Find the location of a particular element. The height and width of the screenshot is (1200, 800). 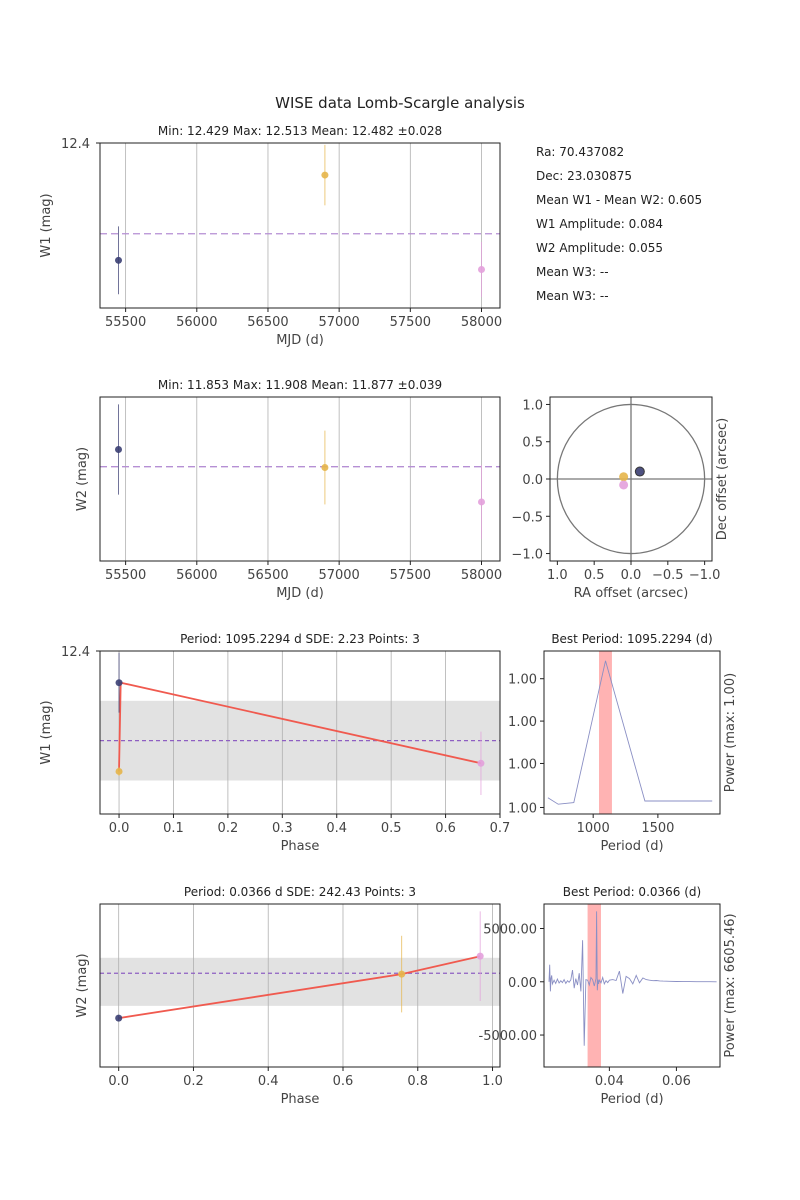

x-tick-label: 0.2 is located at coordinates (193, 1081).